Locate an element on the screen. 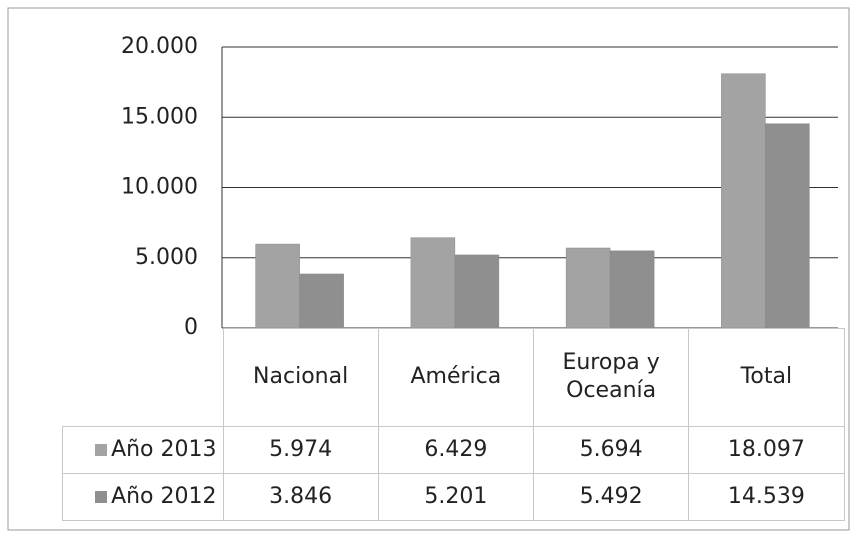  value-label: 5.974 is located at coordinates (300, 449).